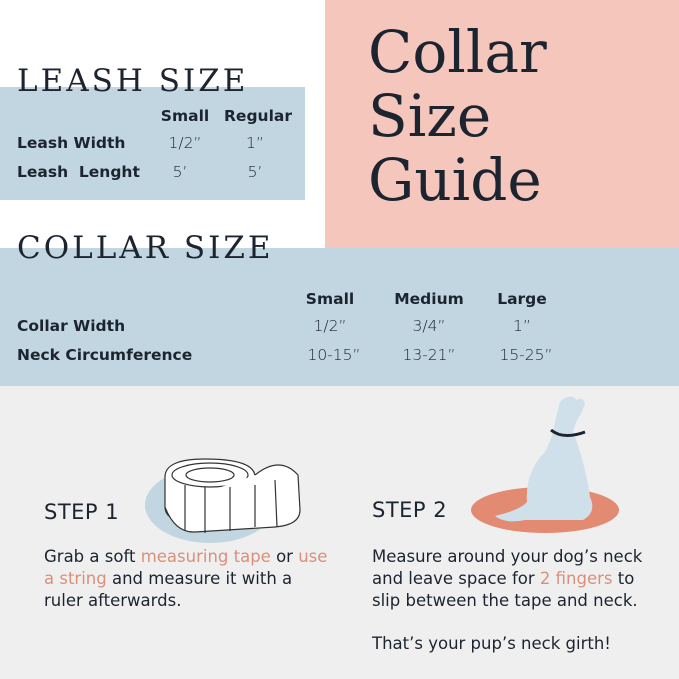 The width and height of the screenshot is (679, 679). I want to click on text: to slip between the tape and neck., so click(505, 589).